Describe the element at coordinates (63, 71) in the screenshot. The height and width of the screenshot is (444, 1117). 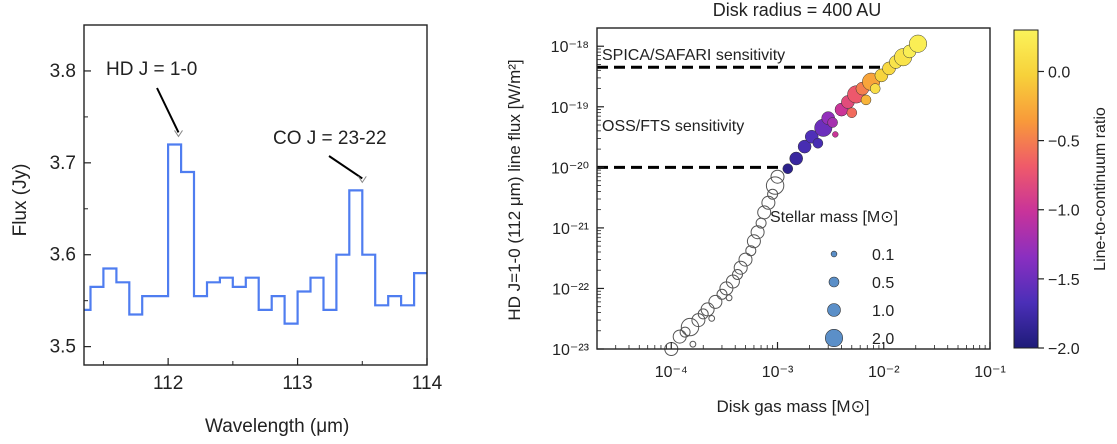
I see `spectrum-y-tick-label: 3.8` at that location.